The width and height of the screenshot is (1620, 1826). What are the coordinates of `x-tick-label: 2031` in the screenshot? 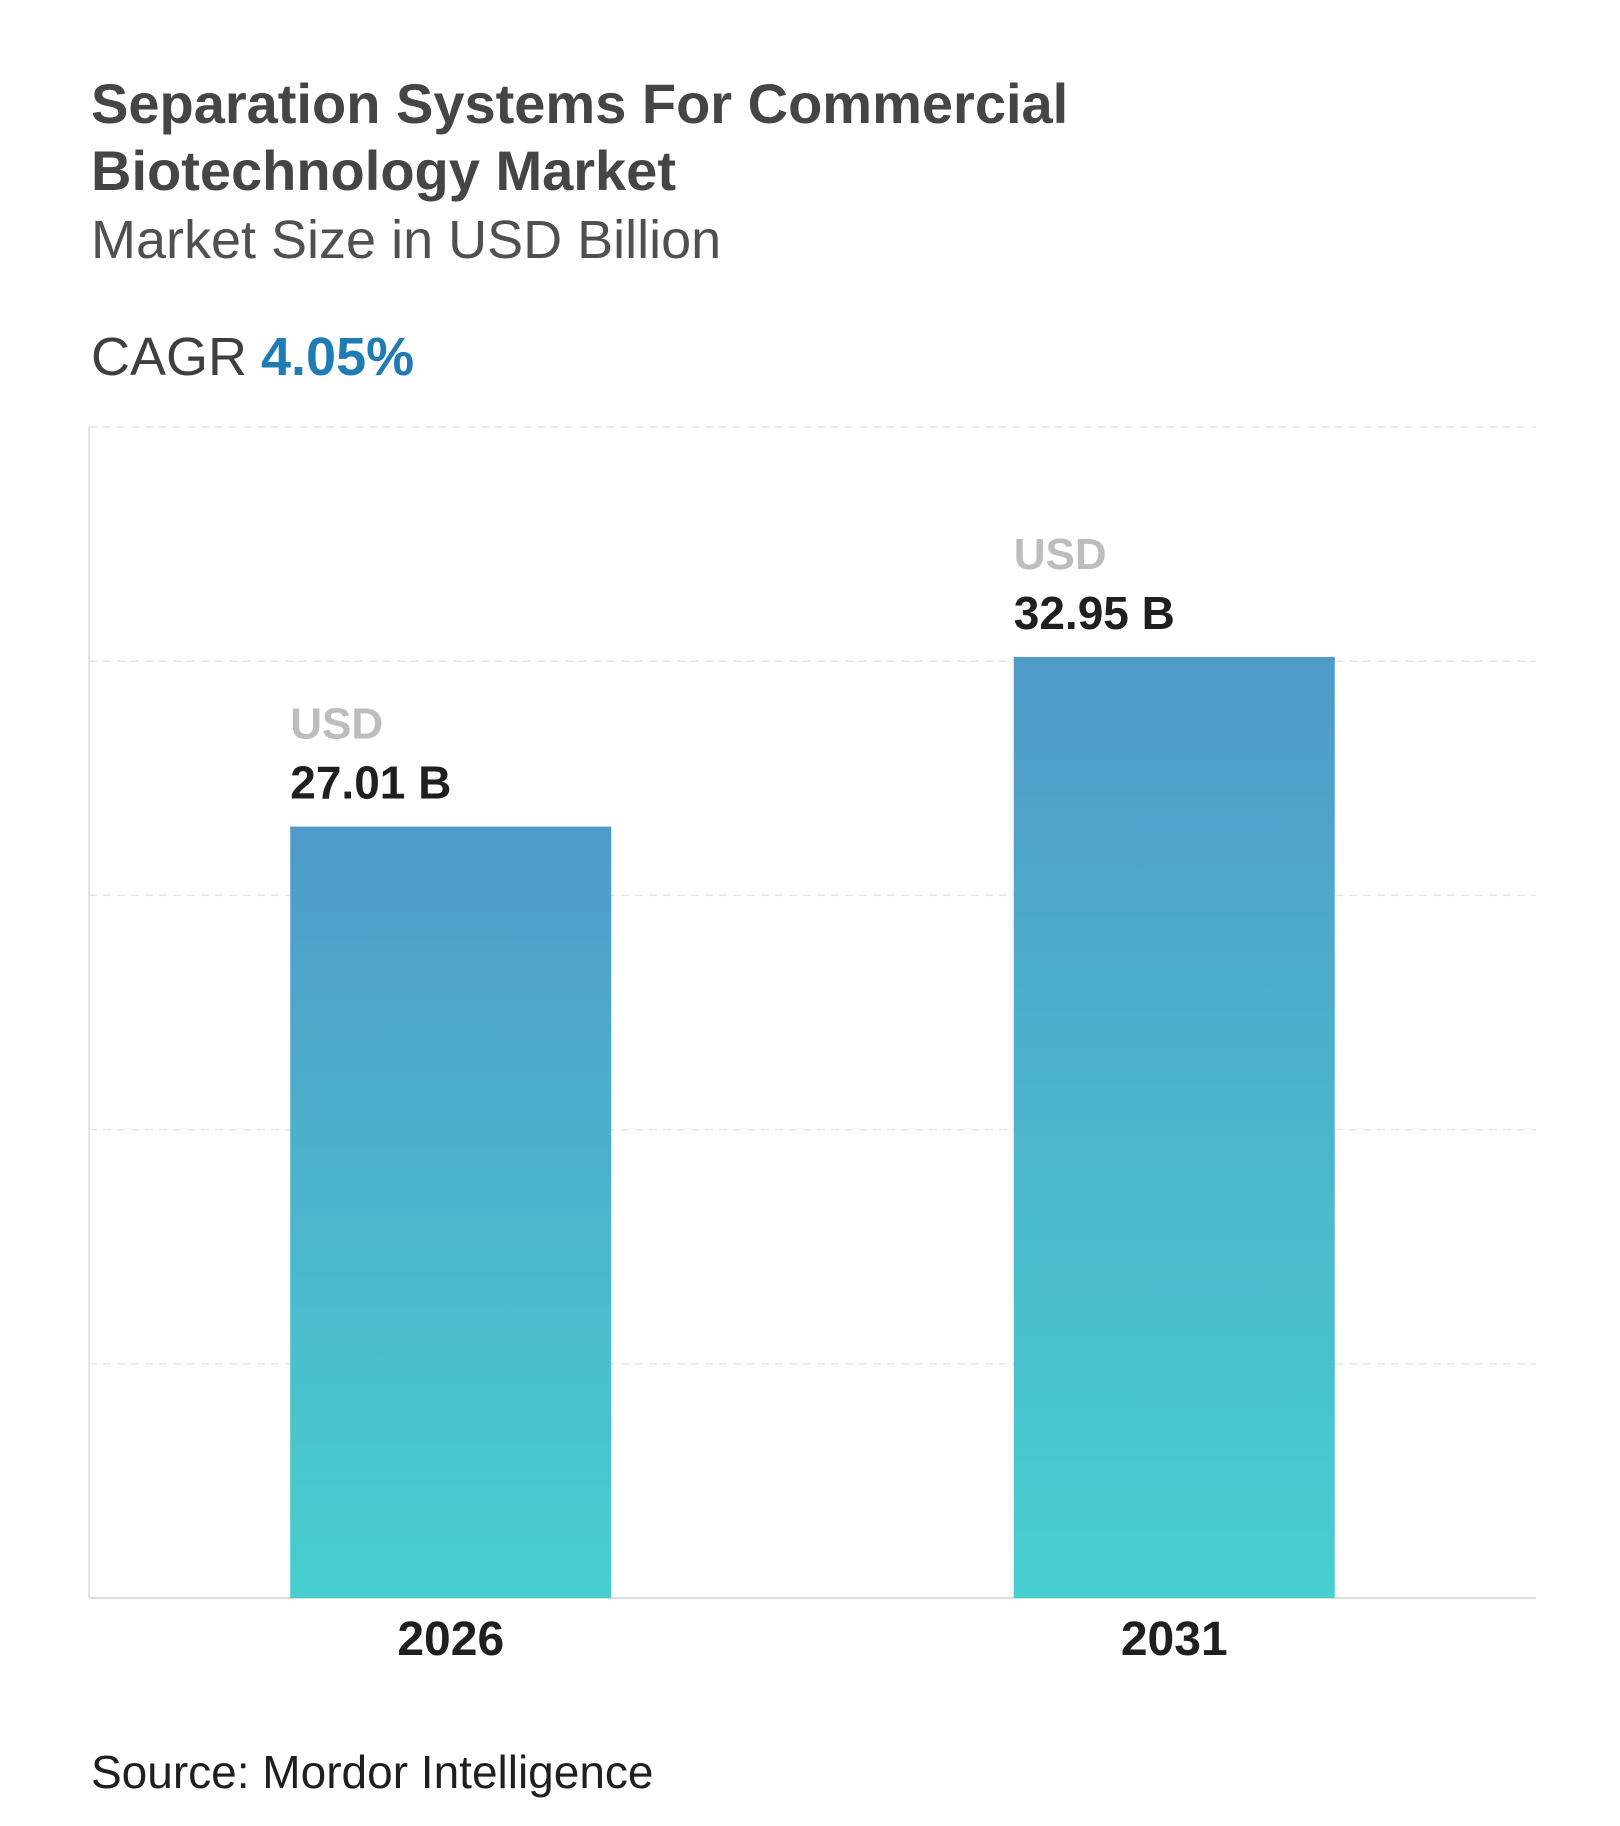 It's located at (1174, 1639).